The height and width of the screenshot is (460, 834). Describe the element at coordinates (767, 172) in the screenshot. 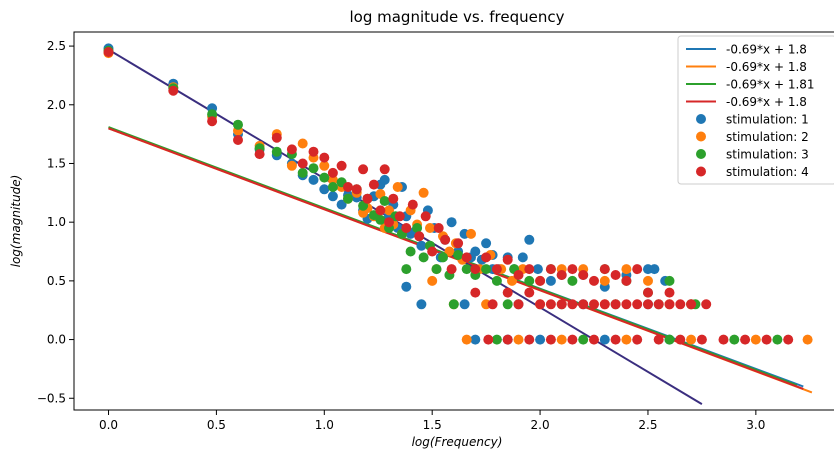

I see `legend-label: stimulation: 4` at that location.